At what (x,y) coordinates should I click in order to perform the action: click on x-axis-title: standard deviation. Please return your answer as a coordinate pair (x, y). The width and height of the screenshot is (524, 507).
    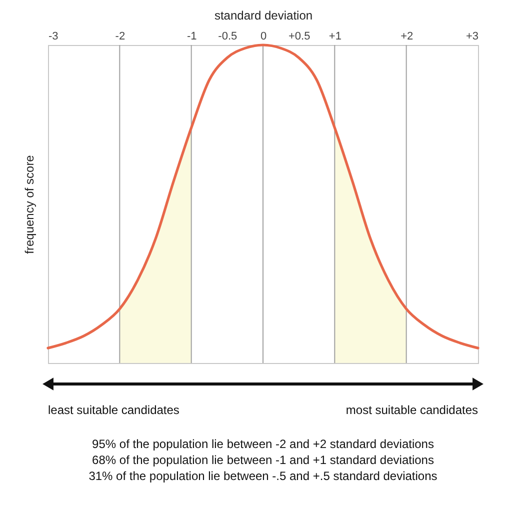
    Looking at the image, I should click on (263, 15).